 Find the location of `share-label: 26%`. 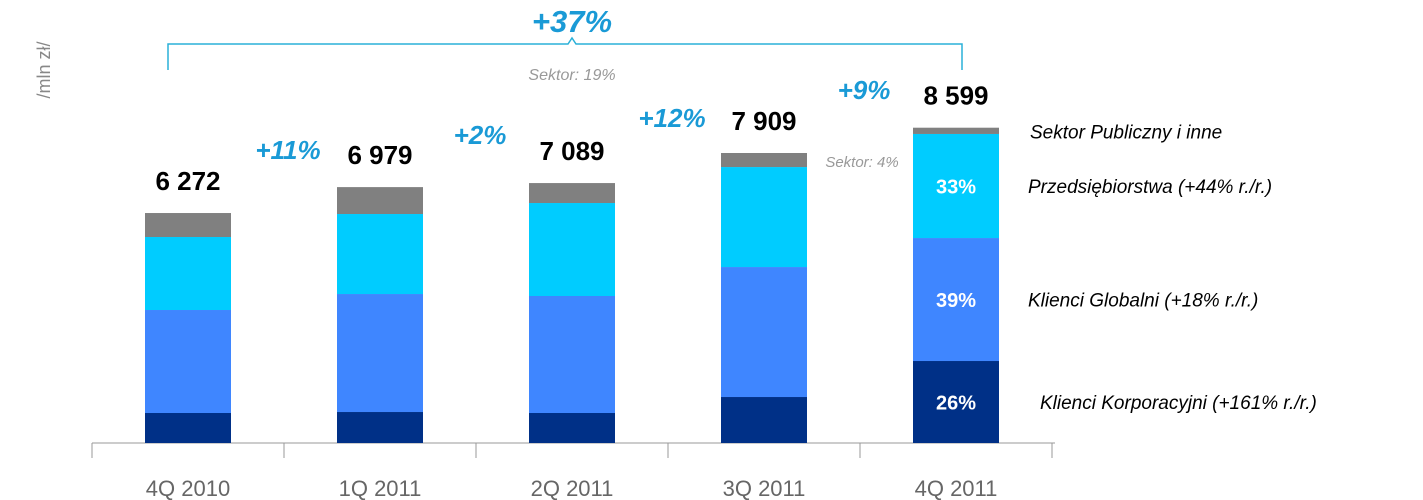

share-label: 26% is located at coordinates (956, 403).